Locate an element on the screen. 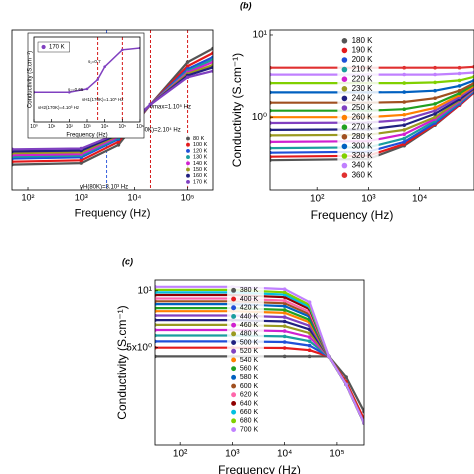 The width and height of the screenshot is (474, 474). legend-label: 160 K is located at coordinates (200, 176).